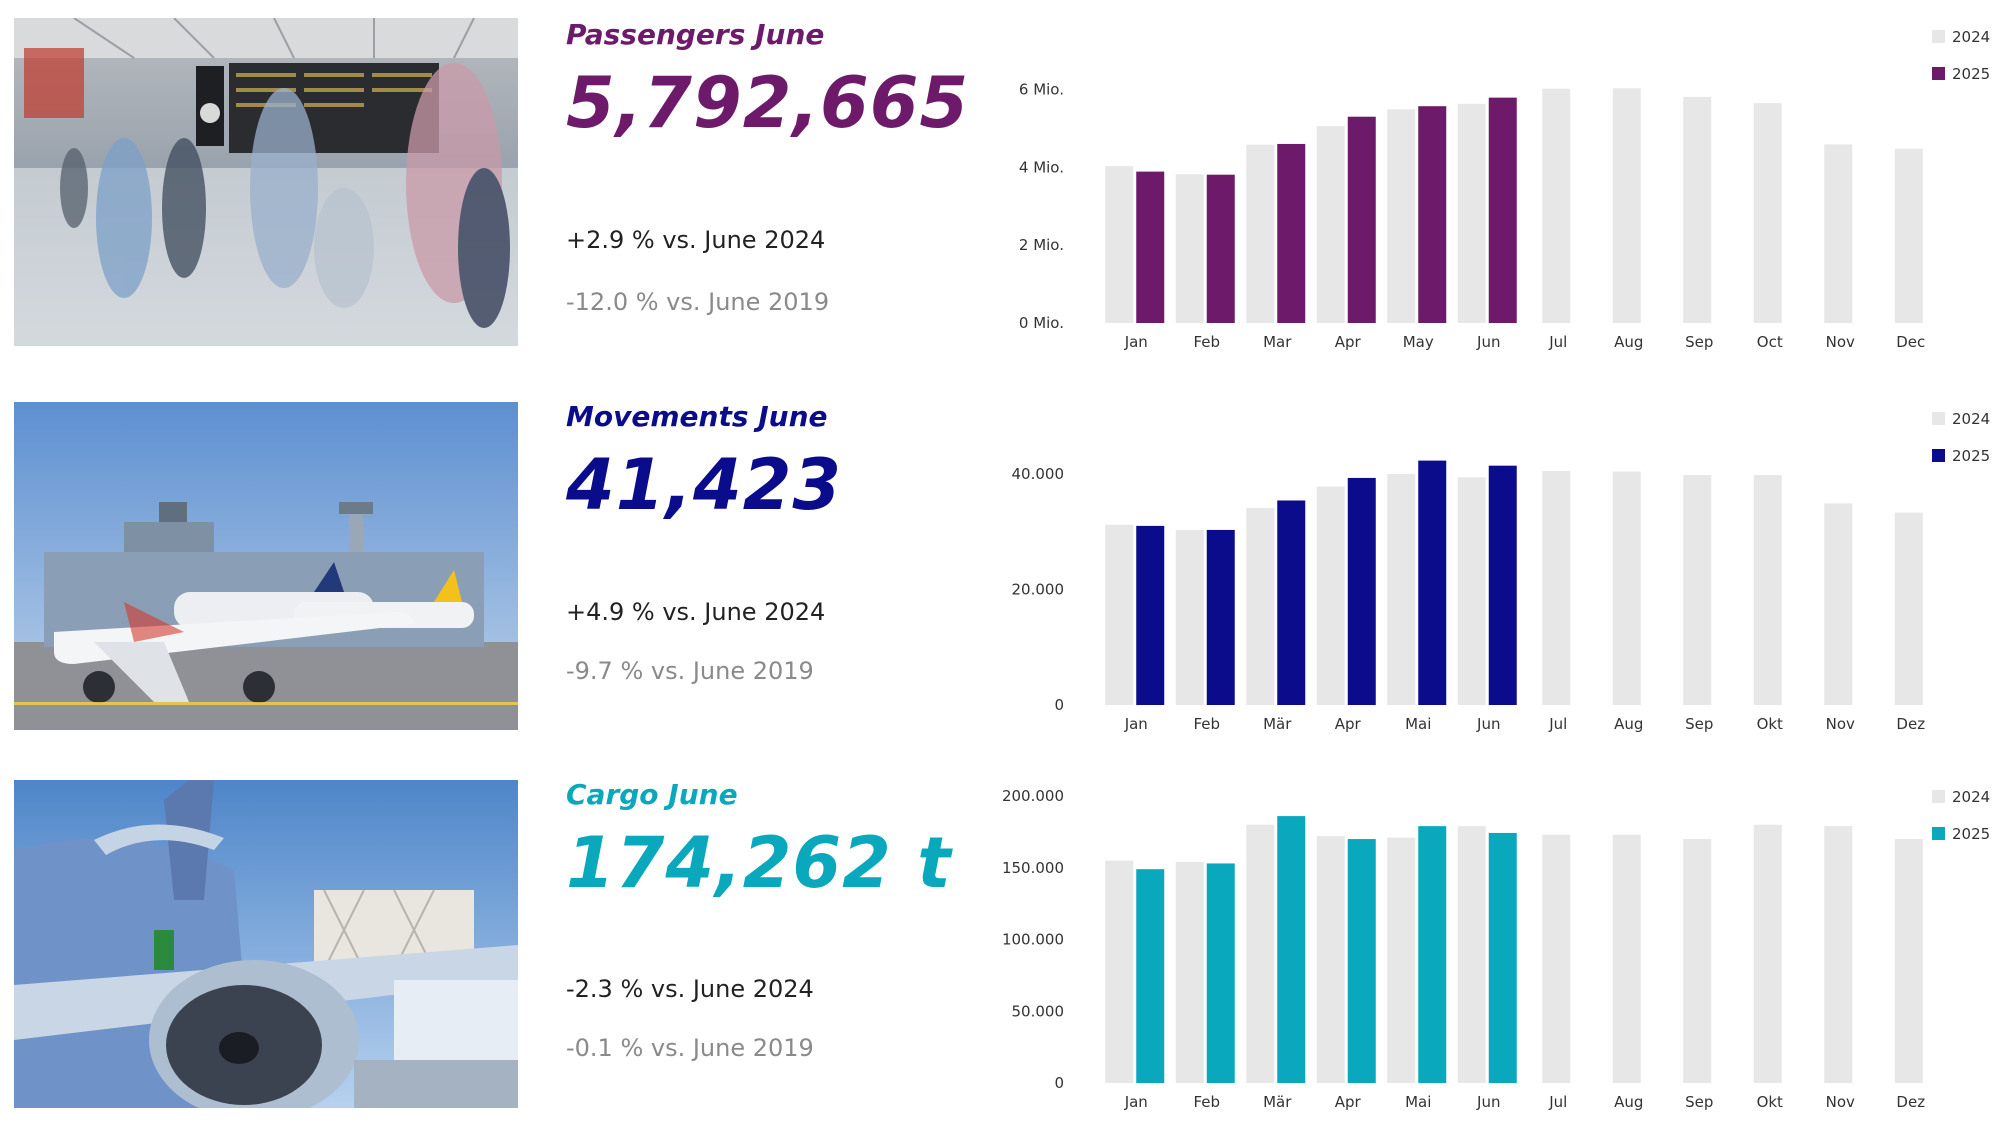  I want to click on cargo-vs-prev-year: -2.3 % vs. June 2024, so click(690, 989).